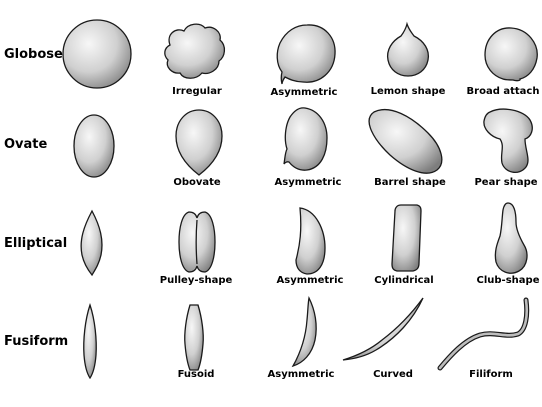 This screenshot has height=407, width=542. What do you see at coordinates (483, 334) in the screenshot?
I see `filiform-shape-inner` at bounding box center [483, 334].